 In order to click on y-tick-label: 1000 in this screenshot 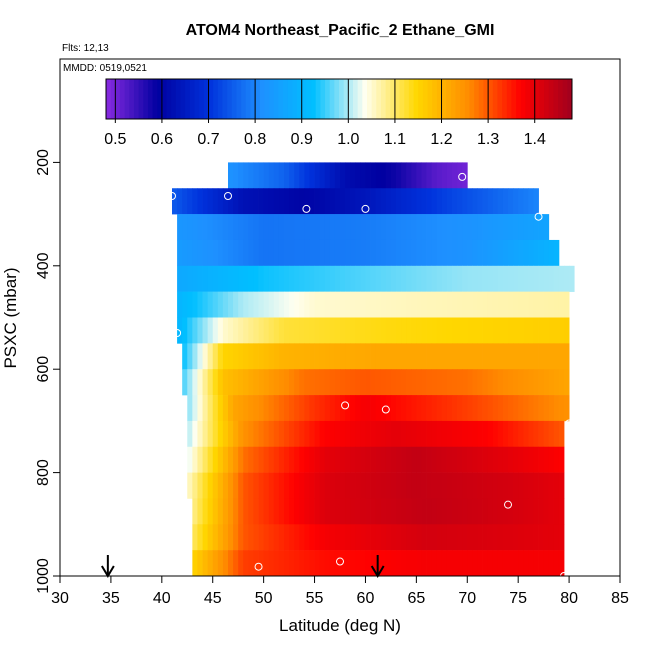, I will do `click(43, 576)`.